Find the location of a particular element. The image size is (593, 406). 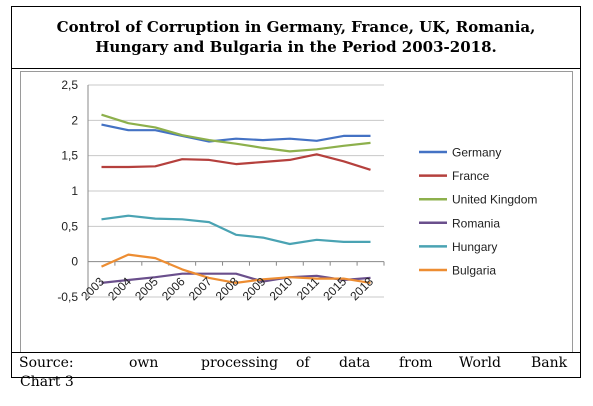

legend-label: Romania is located at coordinates (476, 223).